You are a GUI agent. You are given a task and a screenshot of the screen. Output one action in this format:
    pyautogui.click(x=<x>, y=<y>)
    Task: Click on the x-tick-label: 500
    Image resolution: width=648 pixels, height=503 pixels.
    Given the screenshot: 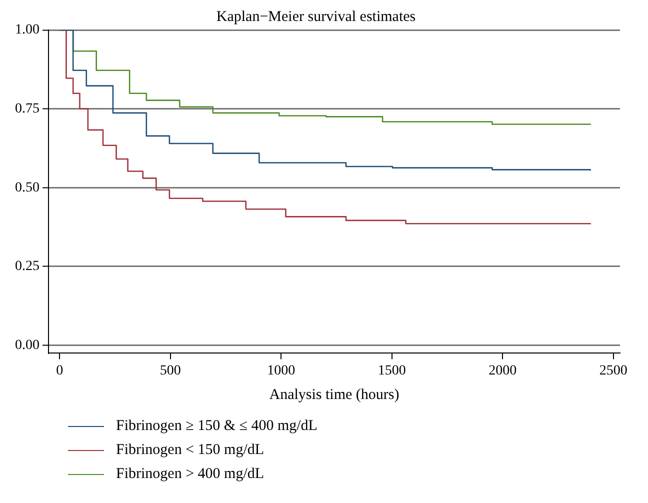 What is the action you would take?
    pyautogui.click(x=170, y=370)
    